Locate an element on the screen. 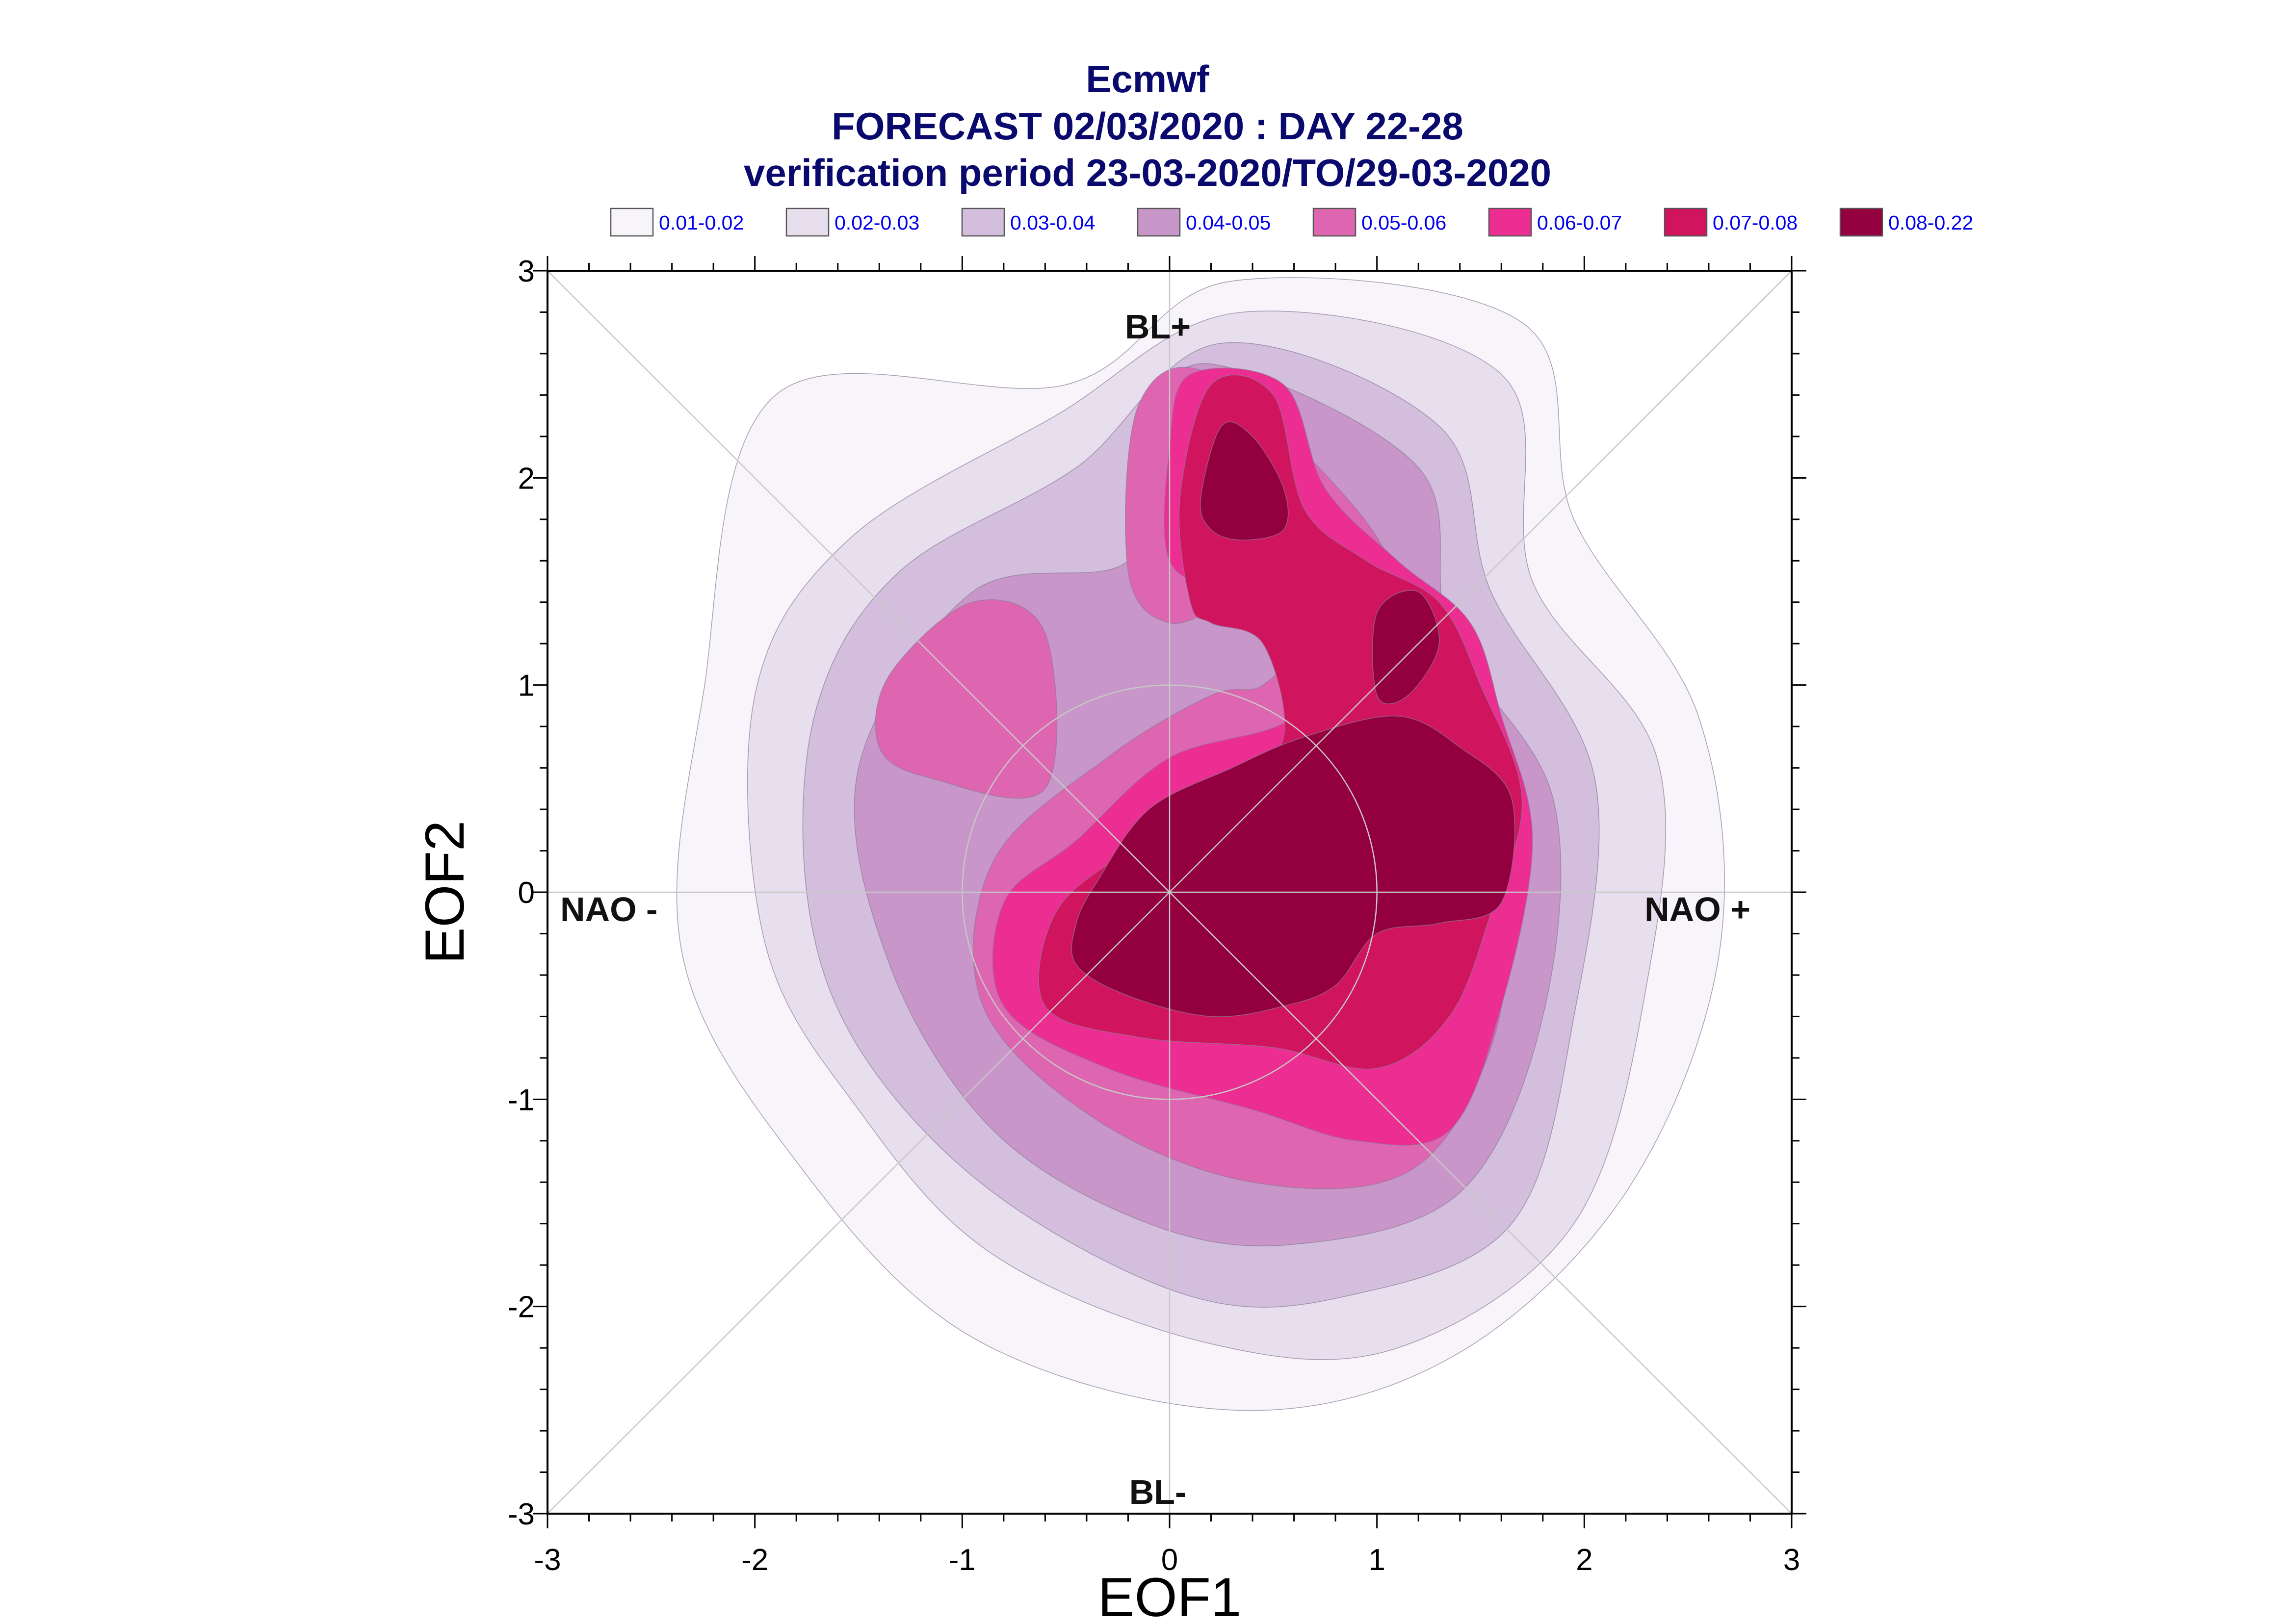 The image size is (2295, 1624). contour-band-0.08-0.22-1 is located at coordinates (1406, 647).